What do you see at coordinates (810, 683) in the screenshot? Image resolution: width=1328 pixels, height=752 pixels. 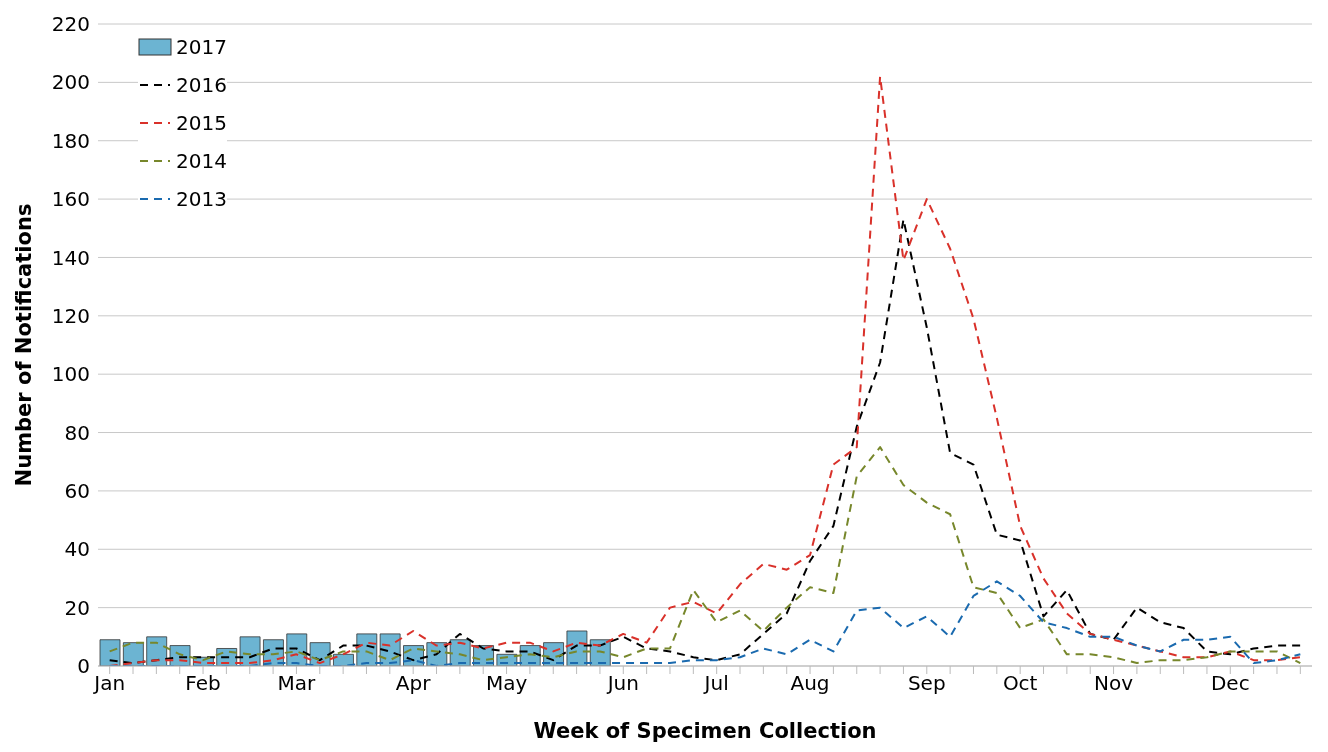 I see `x-tick-label: Aug` at bounding box center [810, 683].